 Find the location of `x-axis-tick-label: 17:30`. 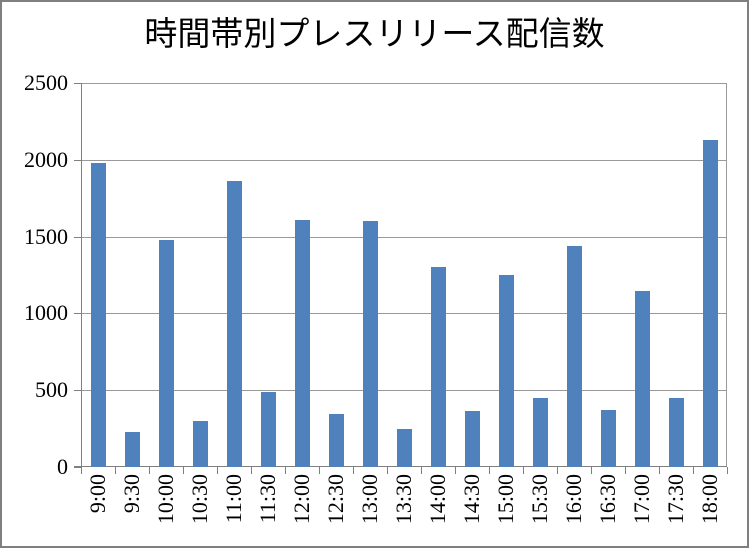

x-axis-tick-label: 17:30 is located at coordinates (675, 499).